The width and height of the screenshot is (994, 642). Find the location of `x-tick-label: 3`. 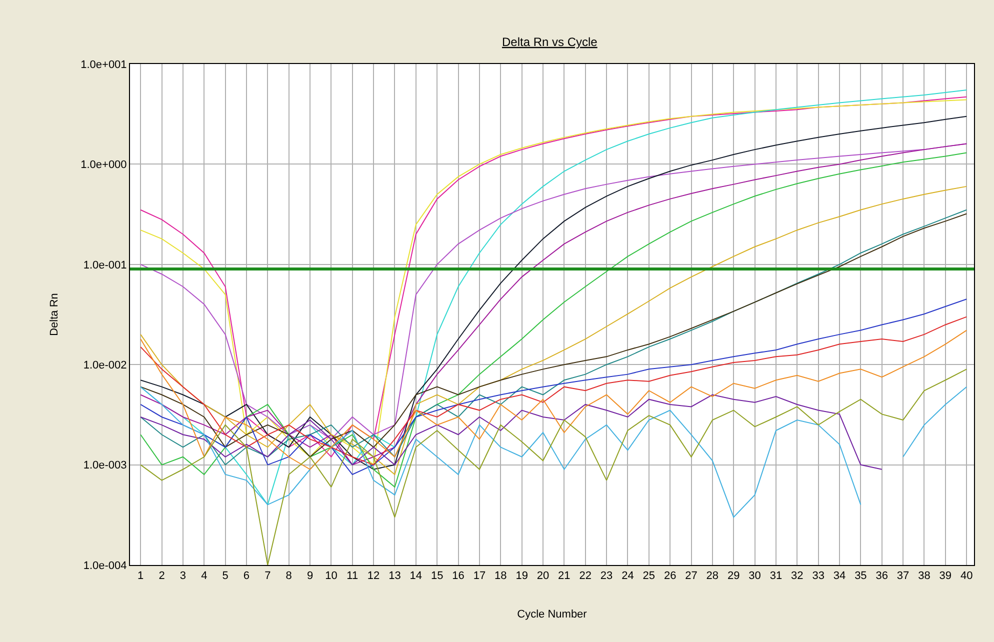

x-tick-label: 3 is located at coordinates (183, 576).